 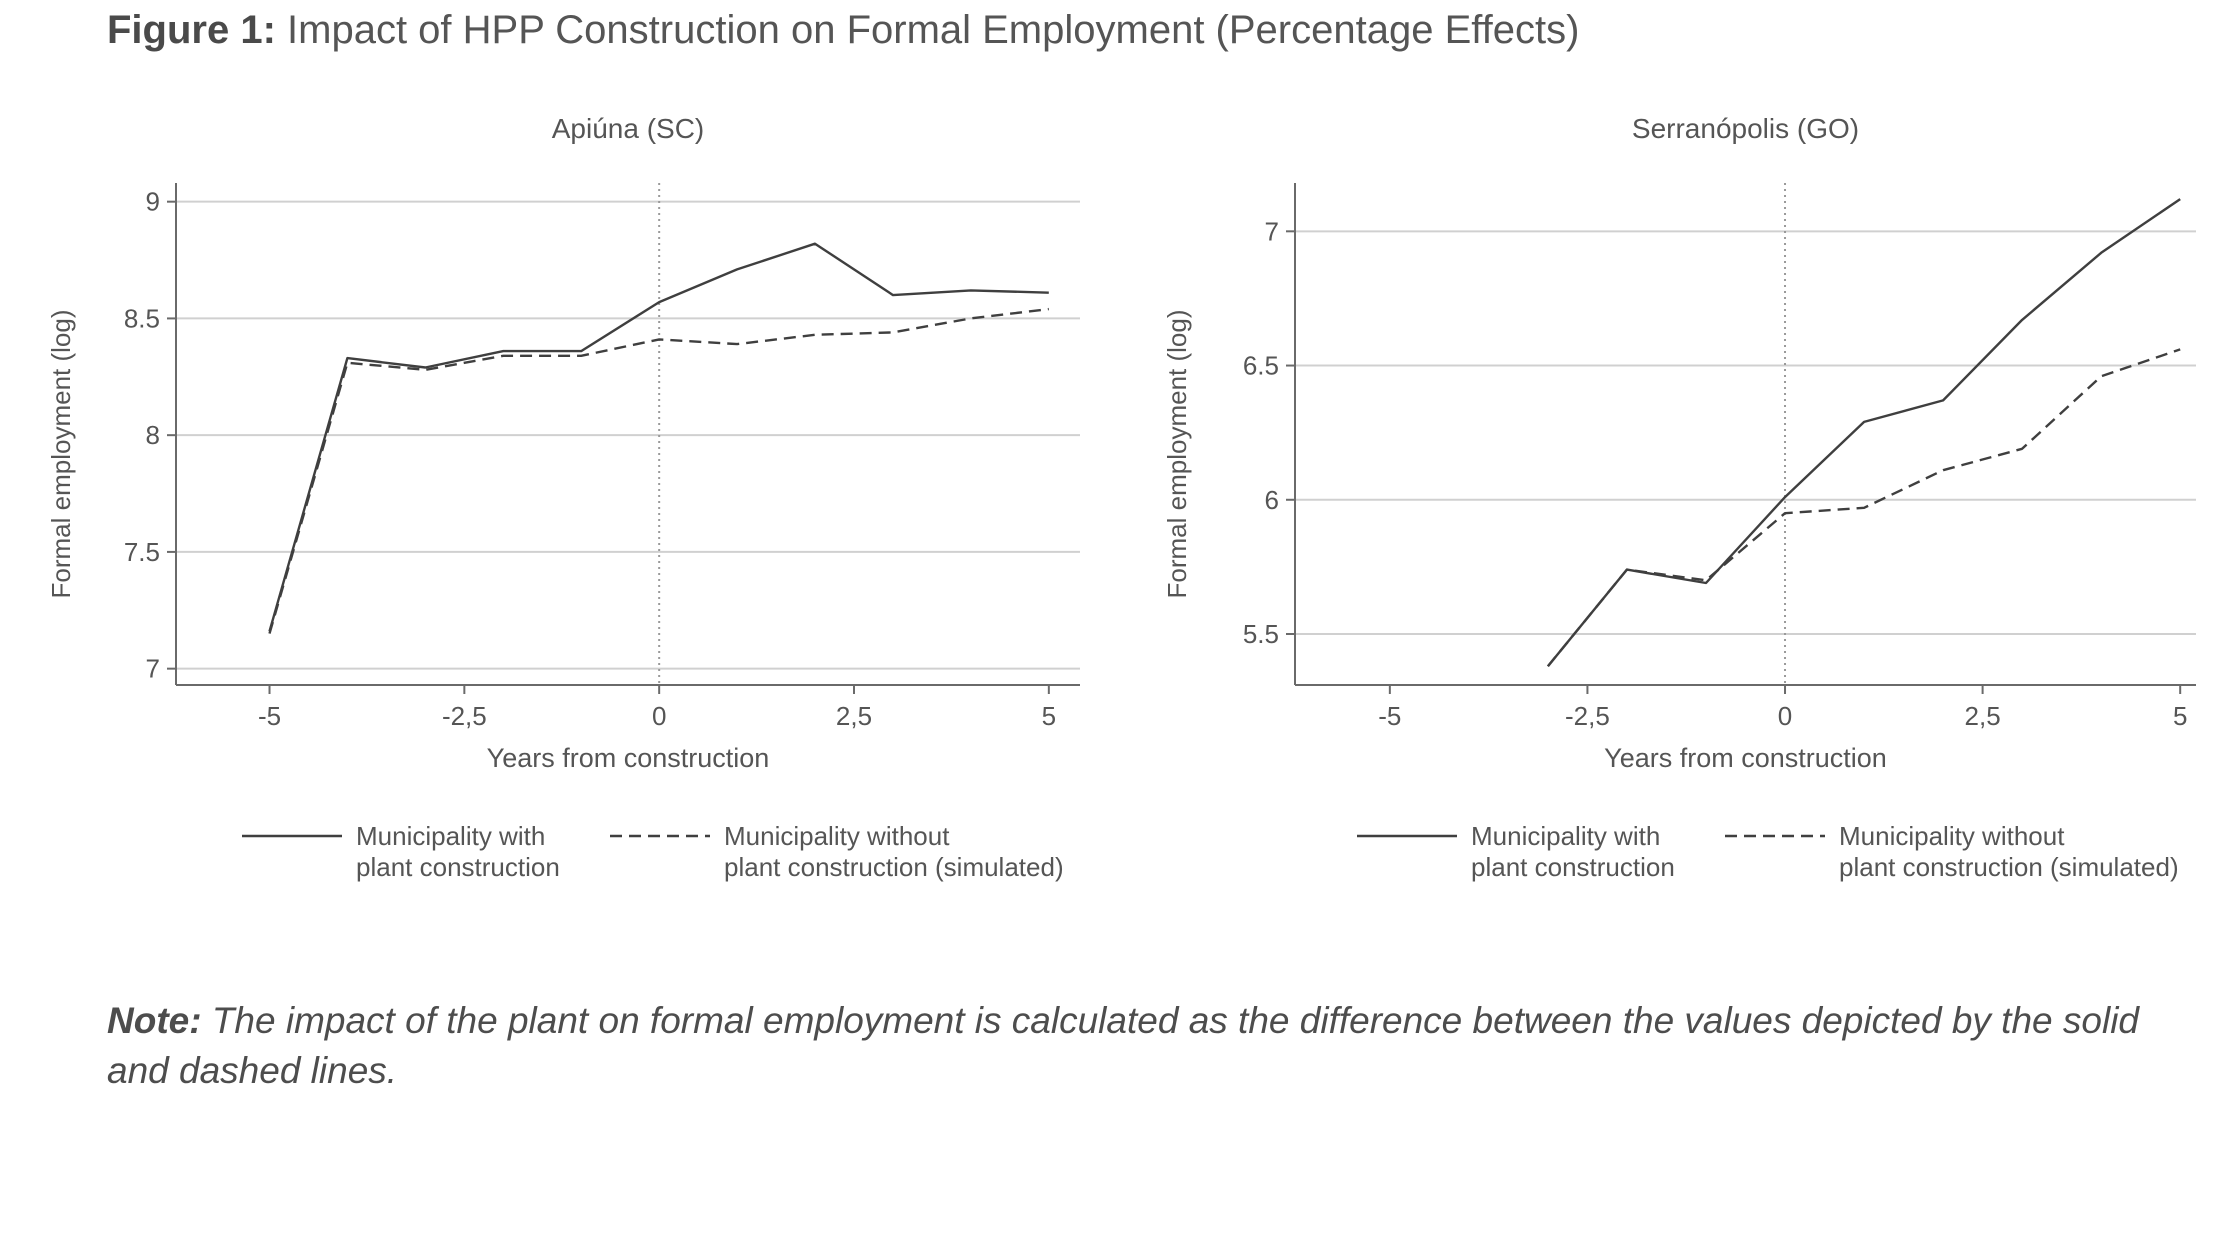 What do you see at coordinates (154, 1020) in the screenshot?
I see `note-label: Note:` at bounding box center [154, 1020].